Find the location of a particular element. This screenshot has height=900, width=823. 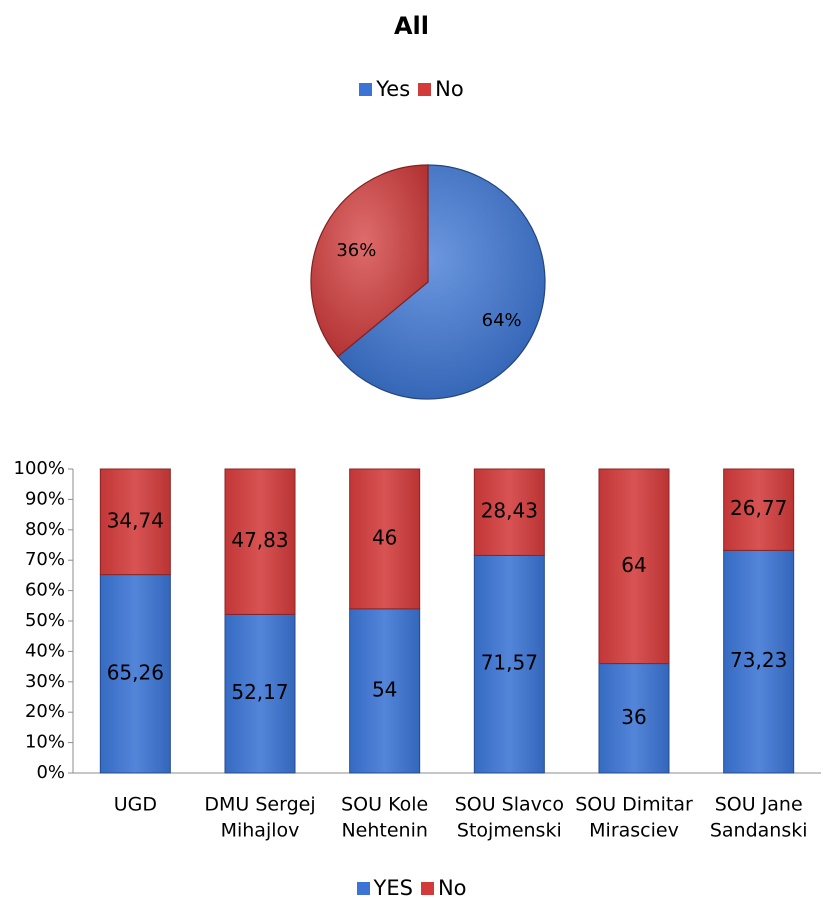

bar-legend-item-yes: YES is located at coordinates (384, 888).